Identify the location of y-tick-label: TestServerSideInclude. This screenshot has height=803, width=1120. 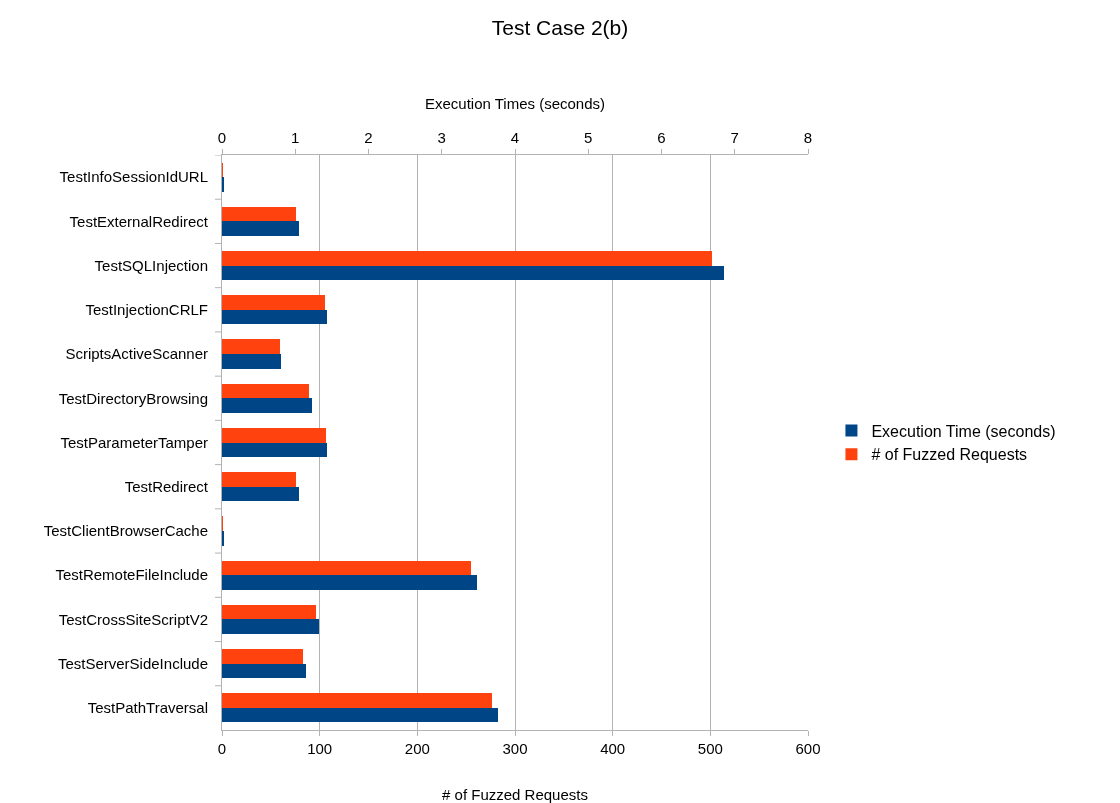
(132, 663).